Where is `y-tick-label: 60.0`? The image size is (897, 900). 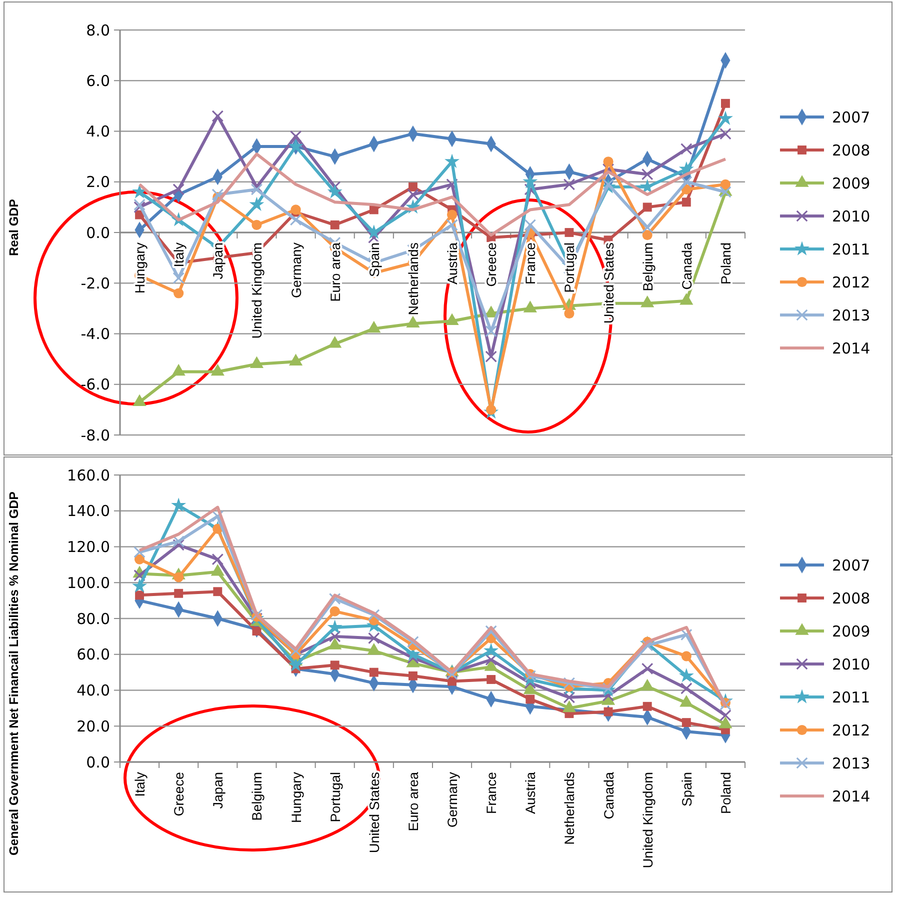
y-tick-label: 60.0 is located at coordinates (93, 655).